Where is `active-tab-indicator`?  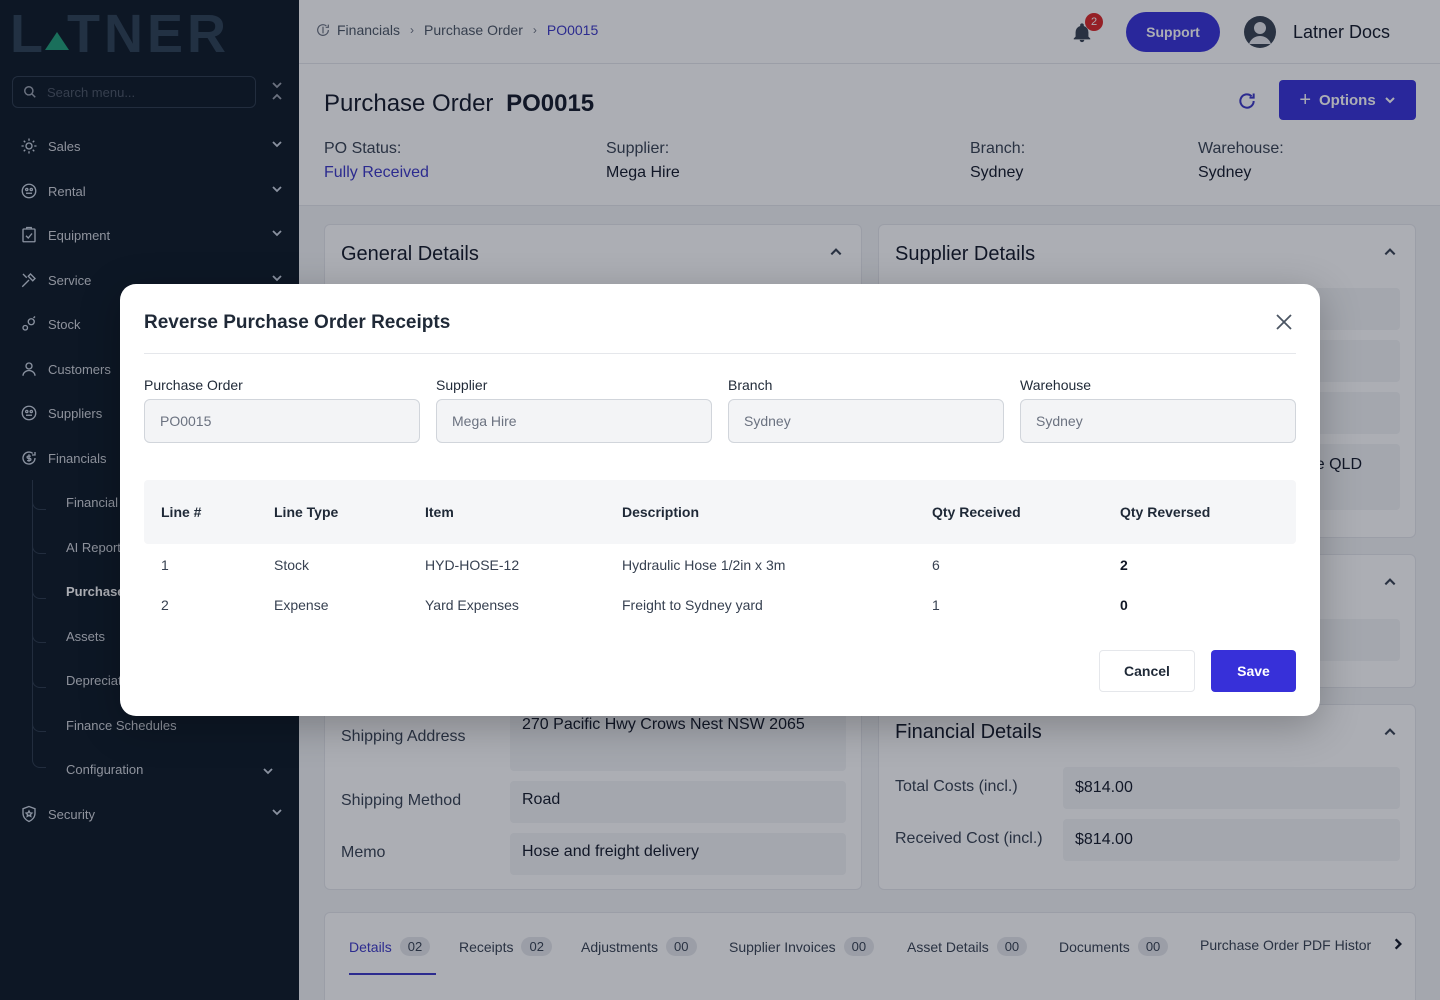
active-tab-indicator is located at coordinates (392, 974).